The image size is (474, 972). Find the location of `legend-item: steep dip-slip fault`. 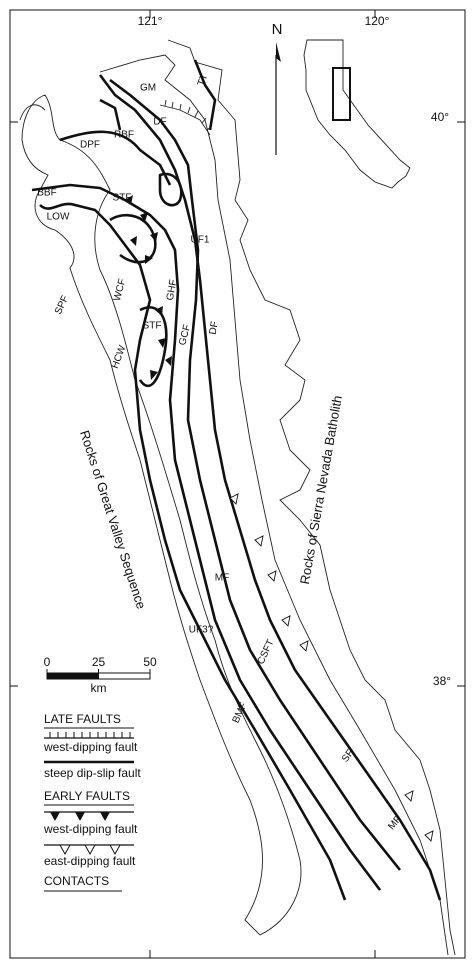

legend-item: steep dip-slip fault is located at coordinates (92, 773).